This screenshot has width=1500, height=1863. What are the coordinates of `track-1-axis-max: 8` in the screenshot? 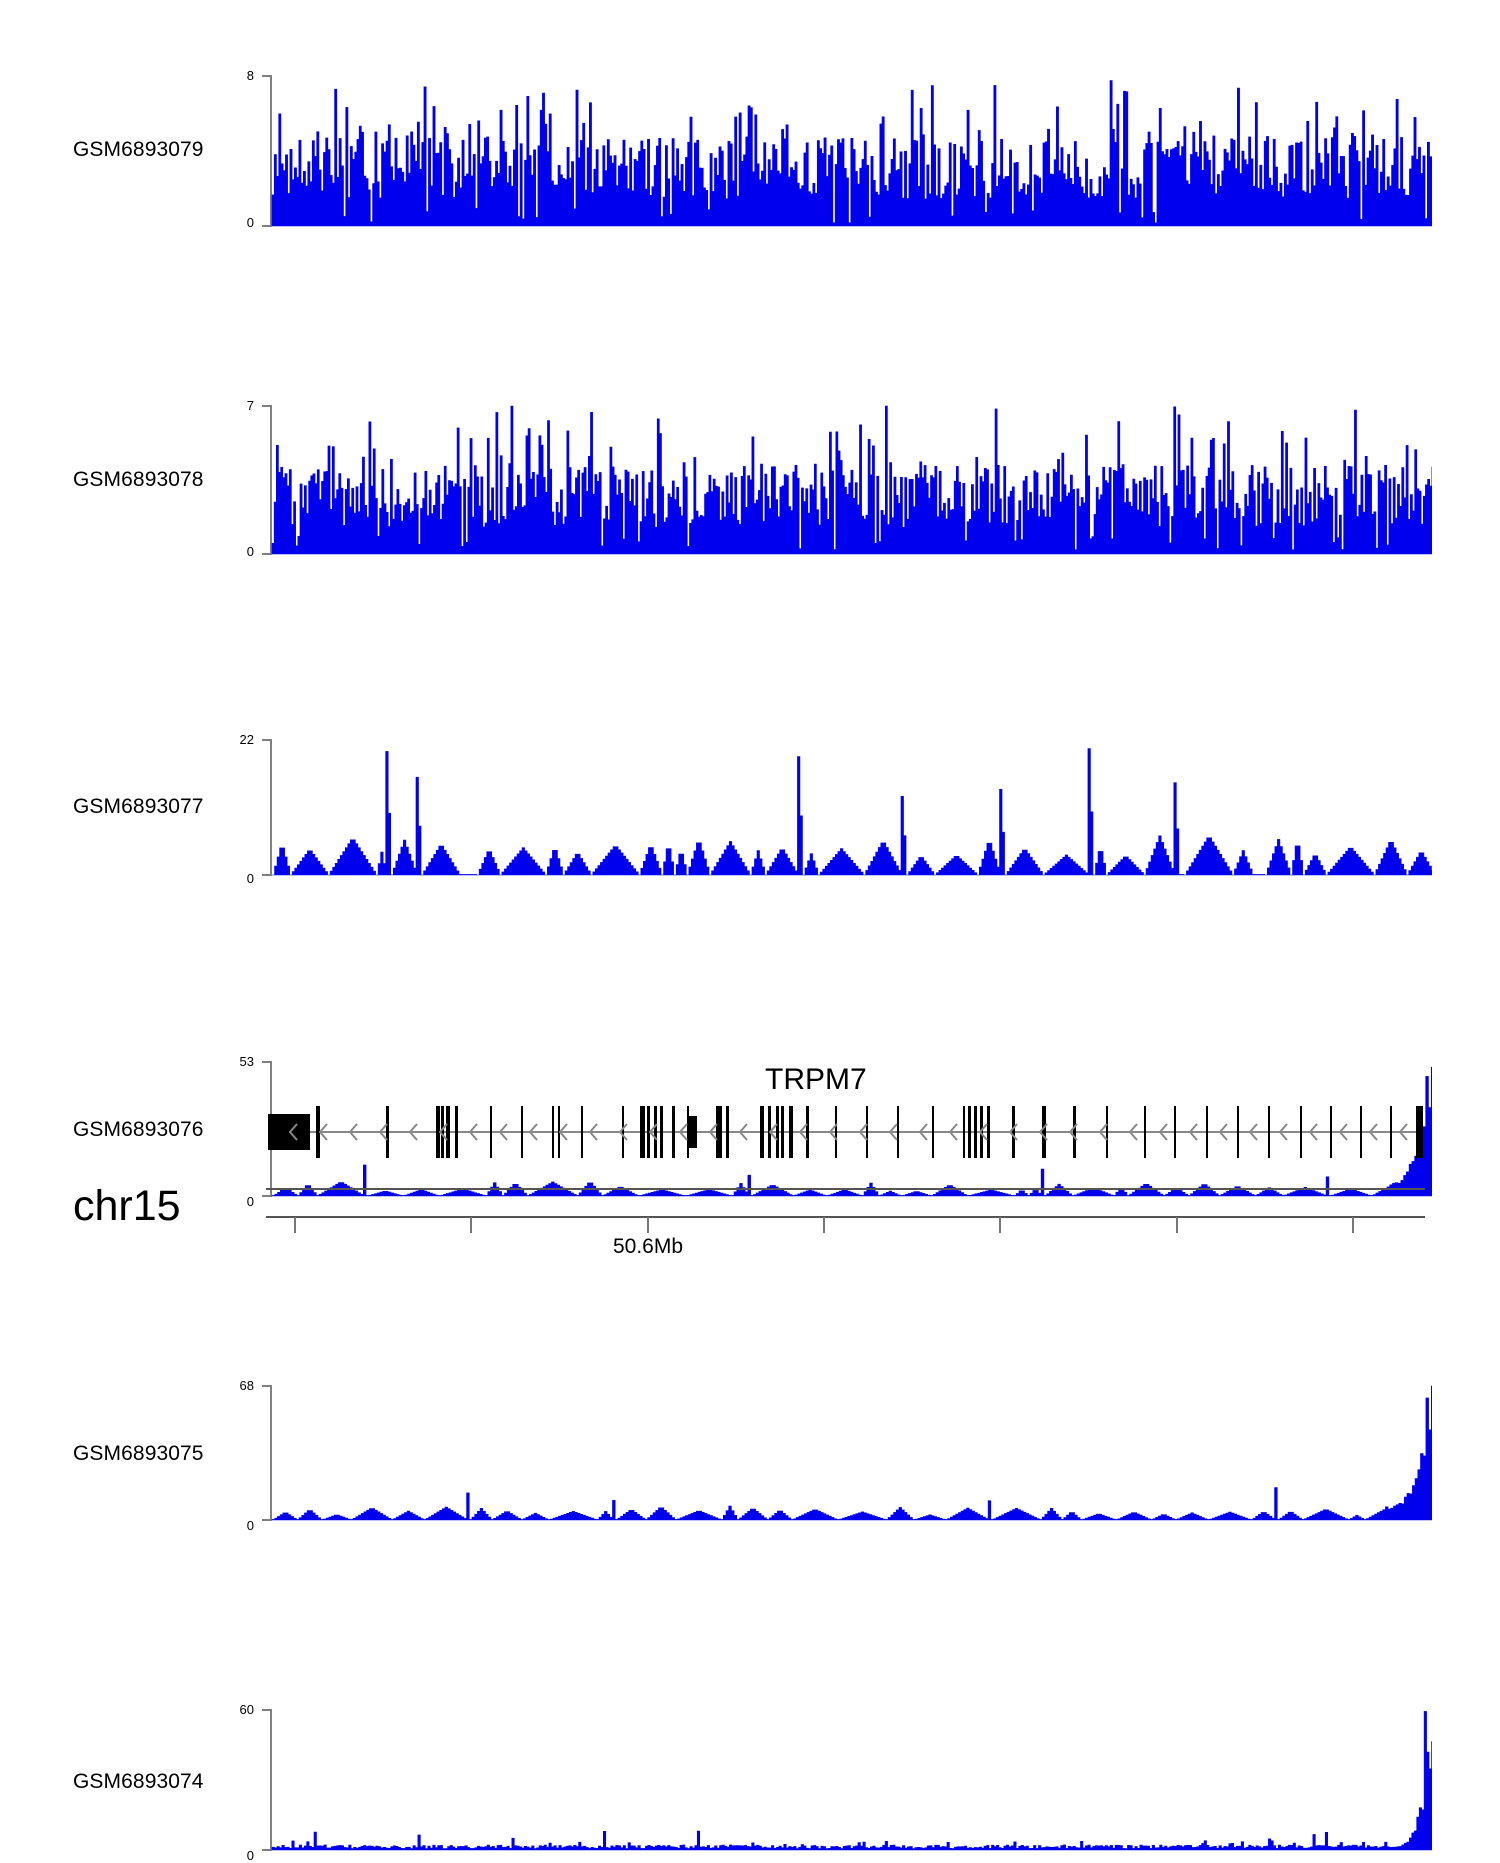 It's located at (250, 75).